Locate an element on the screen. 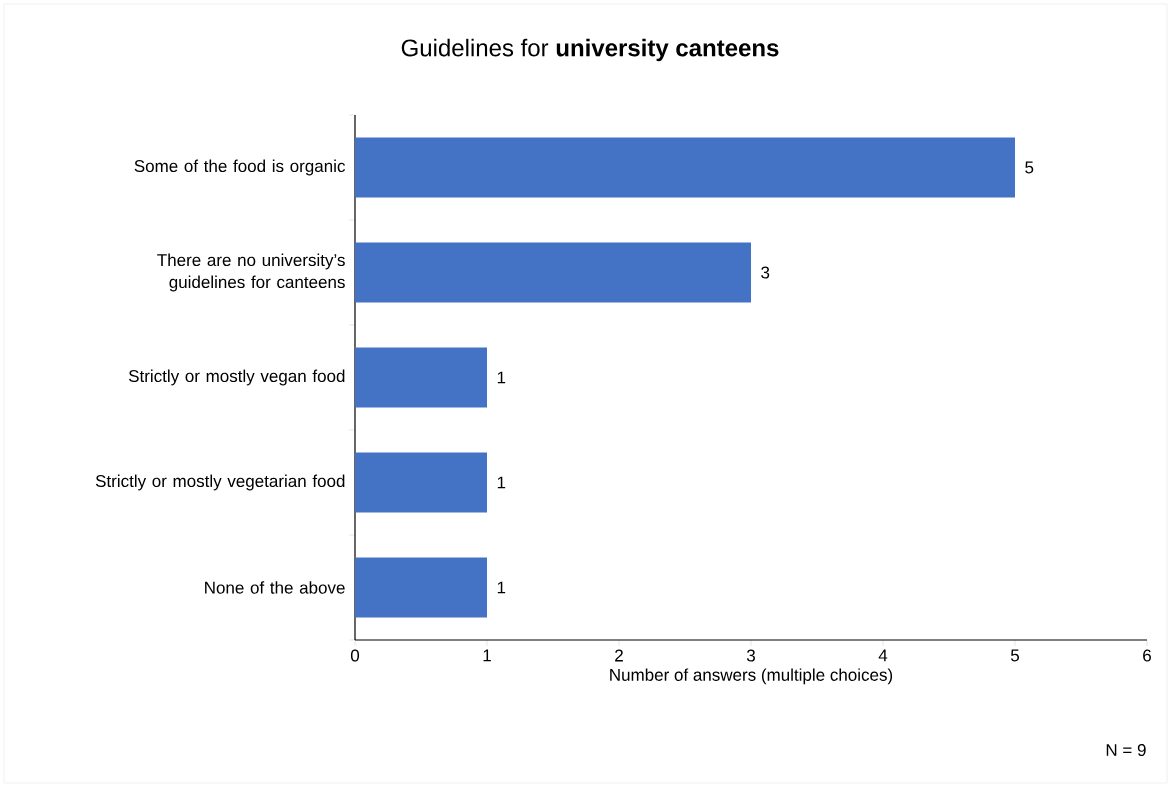 The height and width of the screenshot is (787, 1171). y-tick-label: Some of the food is organic is located at coordinates (239, 167).